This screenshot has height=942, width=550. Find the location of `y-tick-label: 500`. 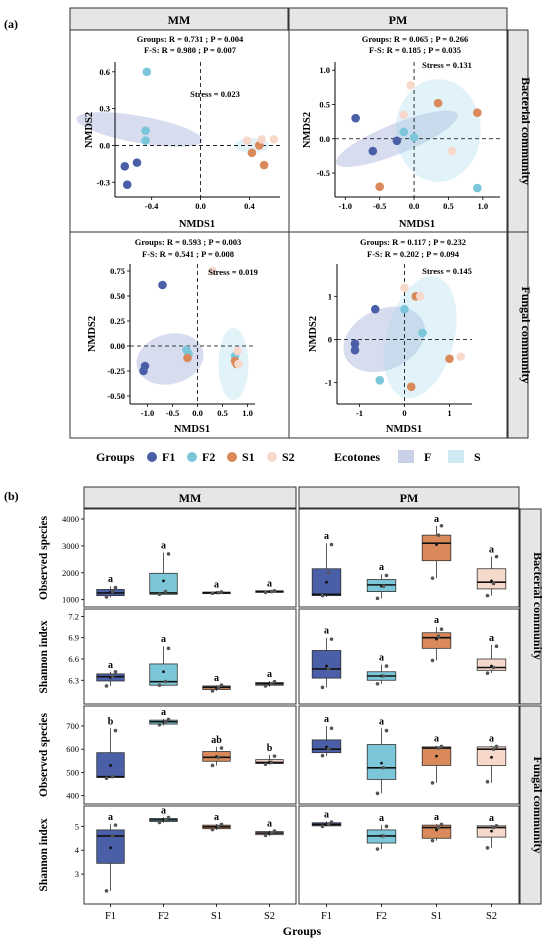

y-tick-label: 500 is located at coordinates (72, 772).